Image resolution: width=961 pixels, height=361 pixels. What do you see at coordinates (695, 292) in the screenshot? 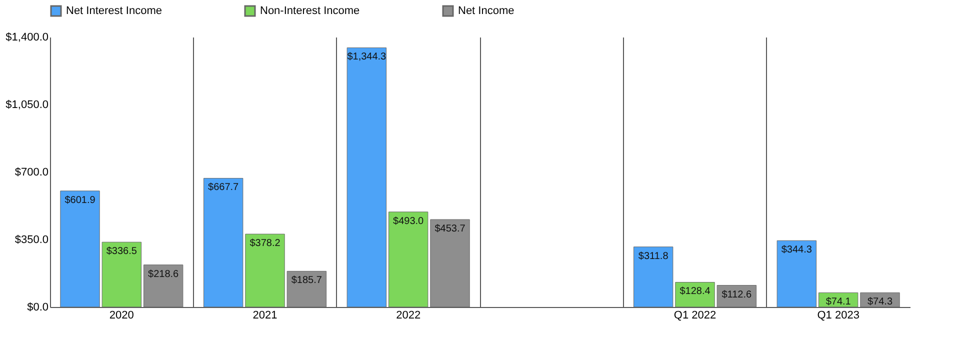
I see `data-label: $128.4` at bounding box center [695, 292].